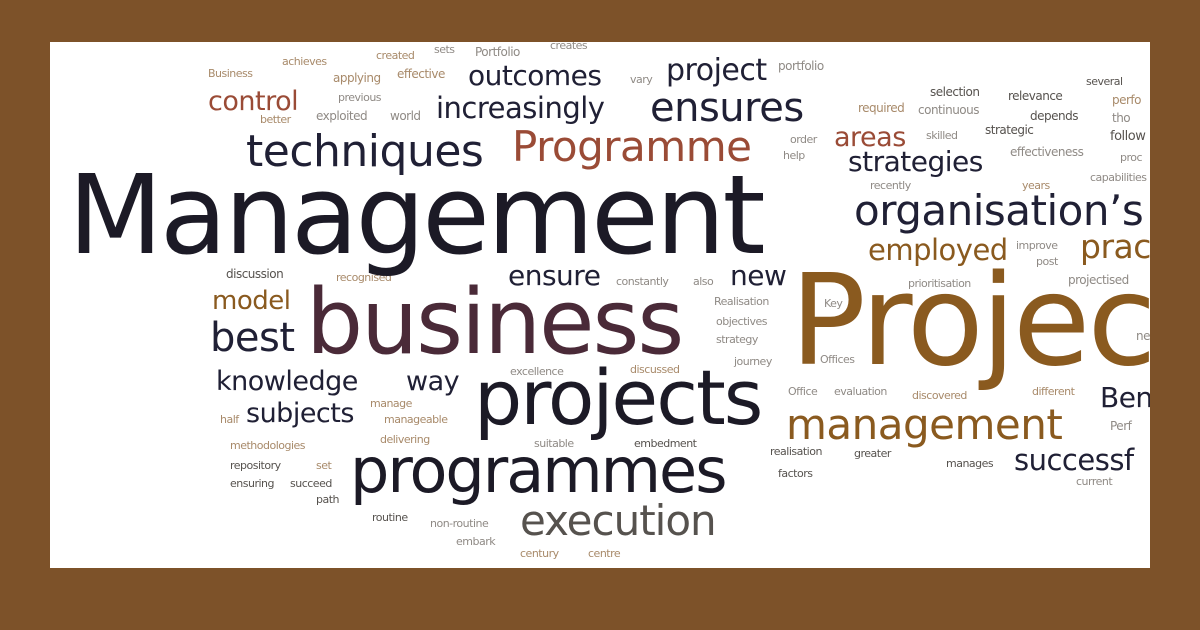 The width and height of the screenshot is (1200, 630). Describe the element at coordinates (252, 338) in the screenshot. I see `word-best: best` at that location.